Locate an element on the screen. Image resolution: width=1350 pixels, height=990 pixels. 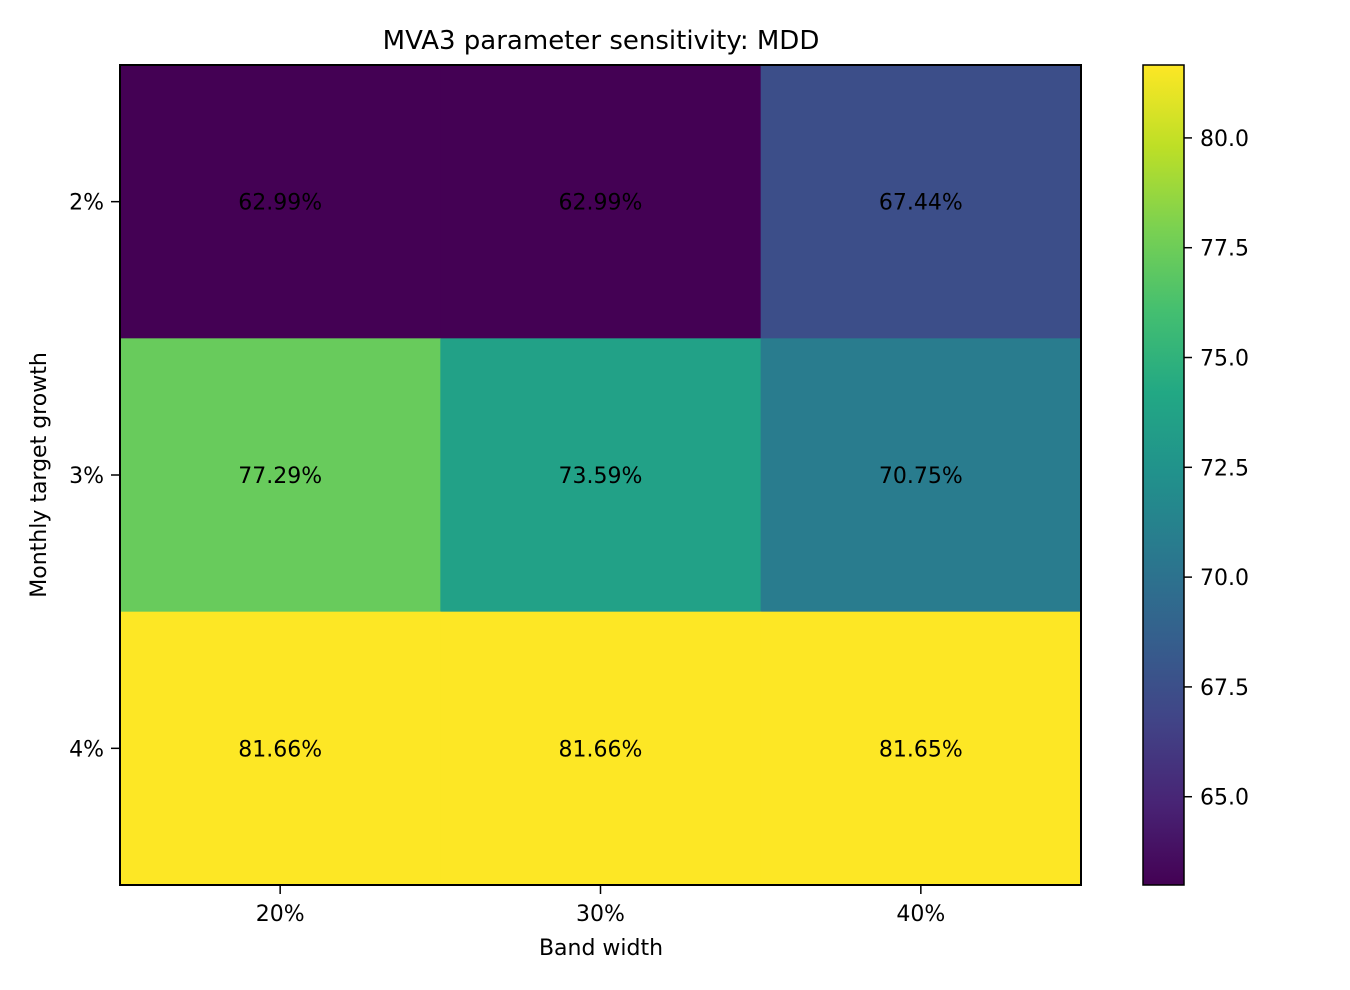
x-axis-ticks: 20% 30% 40% is located at coordinates (600, 906).